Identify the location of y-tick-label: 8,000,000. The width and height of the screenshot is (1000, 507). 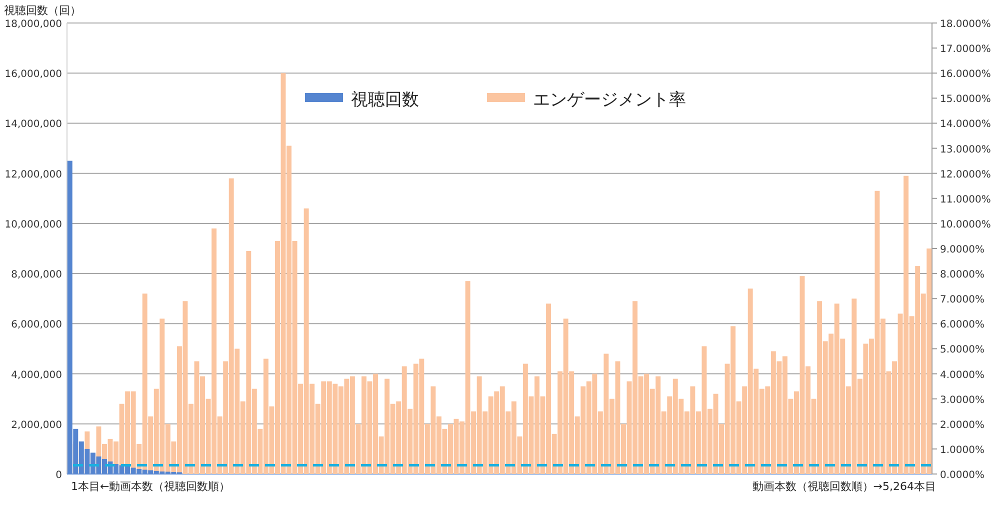
(36, 275).